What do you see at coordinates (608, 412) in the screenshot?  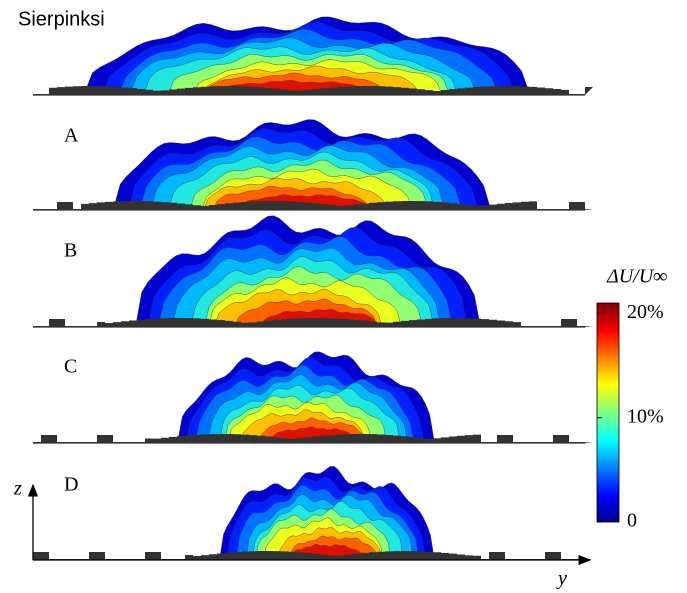 I see `colorbar` at bounding box center [608, 412].